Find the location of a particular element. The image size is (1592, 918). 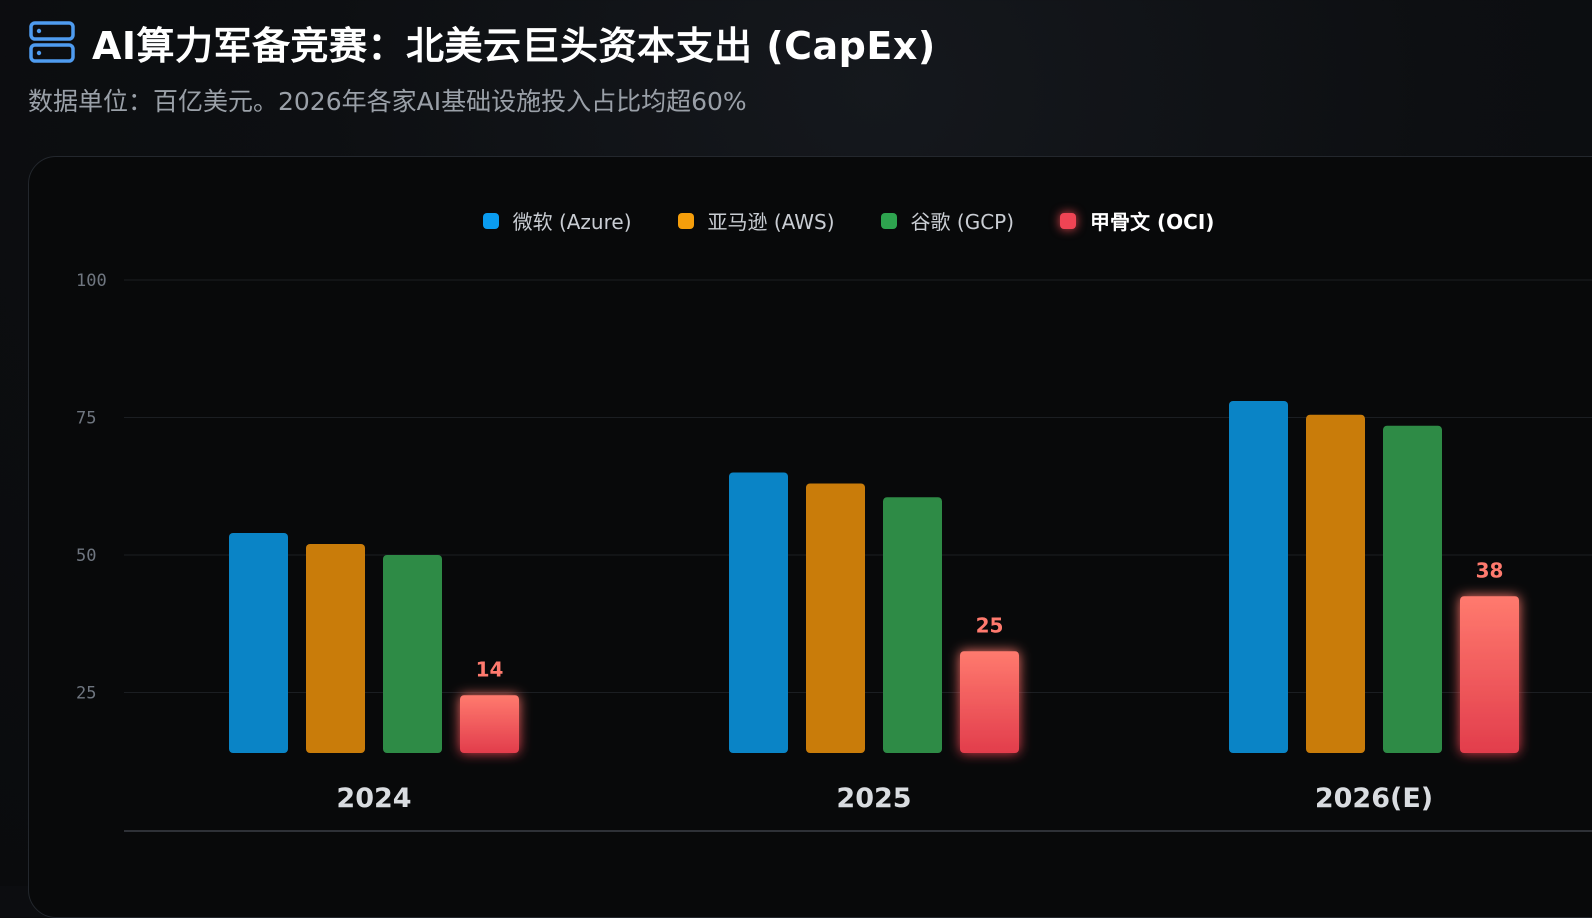

legend-item-gcp: 谷歌 (GCP) is located at coordinates (947, 220).